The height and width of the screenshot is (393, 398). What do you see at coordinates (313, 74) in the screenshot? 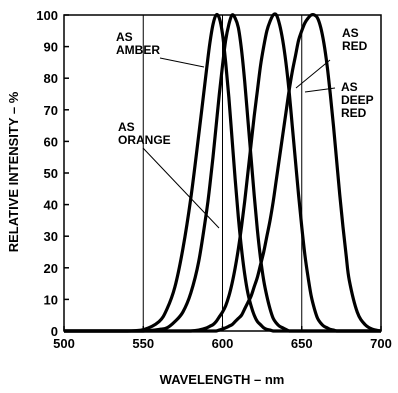
I see `annotation-leader-as-red` at bounding box center [313, 74].